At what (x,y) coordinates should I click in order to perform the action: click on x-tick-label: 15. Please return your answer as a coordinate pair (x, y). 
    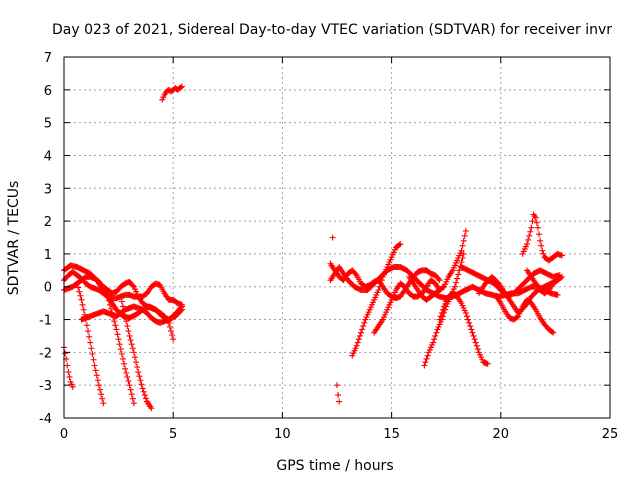
    Looking at the image, I should click on (391, 434).